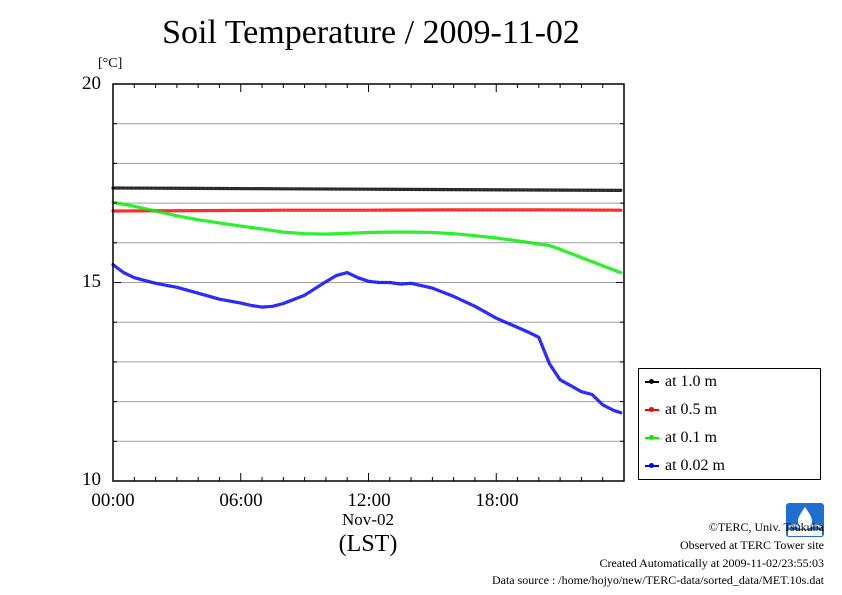  I want to click on legend-item-1m: at 1.0 m, so click(681, 383).